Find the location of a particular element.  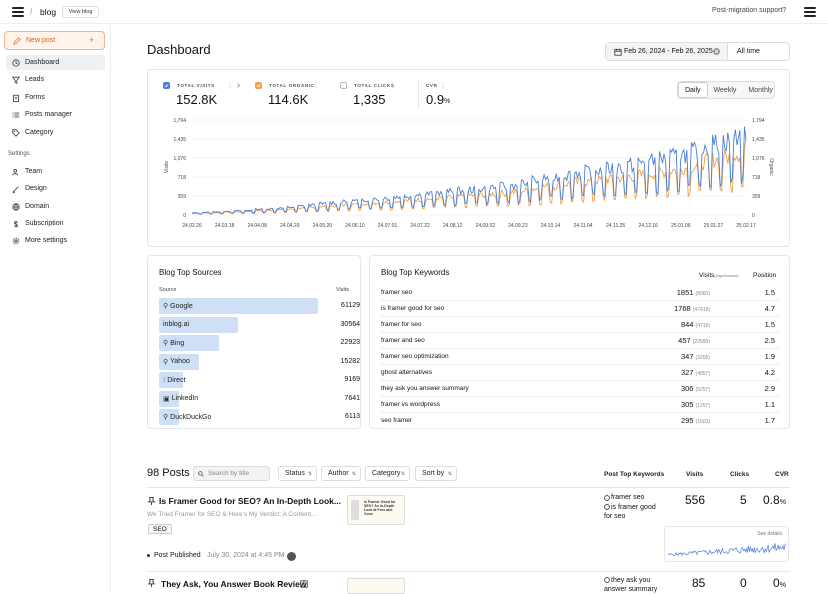

granularity-weekly: Weekly is located at coordinates (725, 90).